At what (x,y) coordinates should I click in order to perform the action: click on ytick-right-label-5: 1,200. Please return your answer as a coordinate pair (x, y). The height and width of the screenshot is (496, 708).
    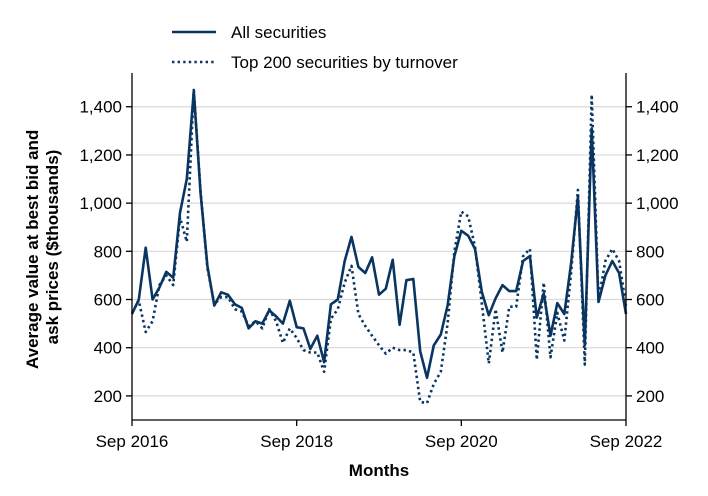
    Looking at the image, I should click on (657, 155).